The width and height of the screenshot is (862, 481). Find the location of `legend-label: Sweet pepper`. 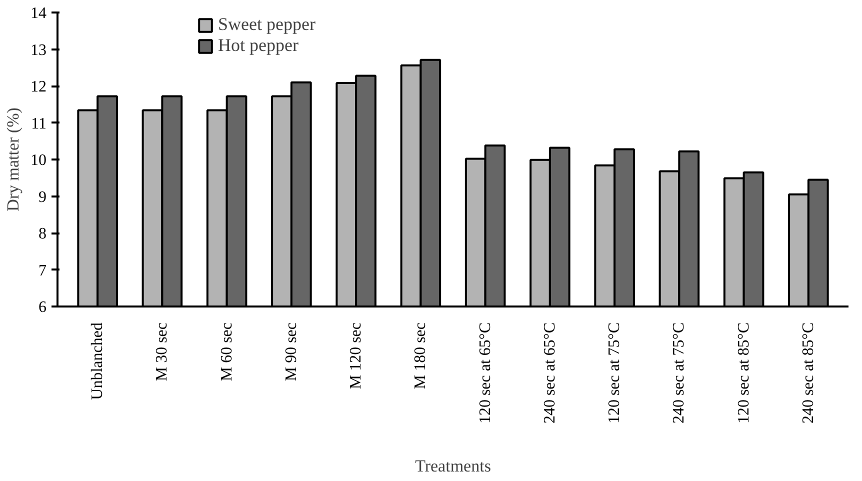

legend-label: Sweet pepper is located at coordinates (267, 24).